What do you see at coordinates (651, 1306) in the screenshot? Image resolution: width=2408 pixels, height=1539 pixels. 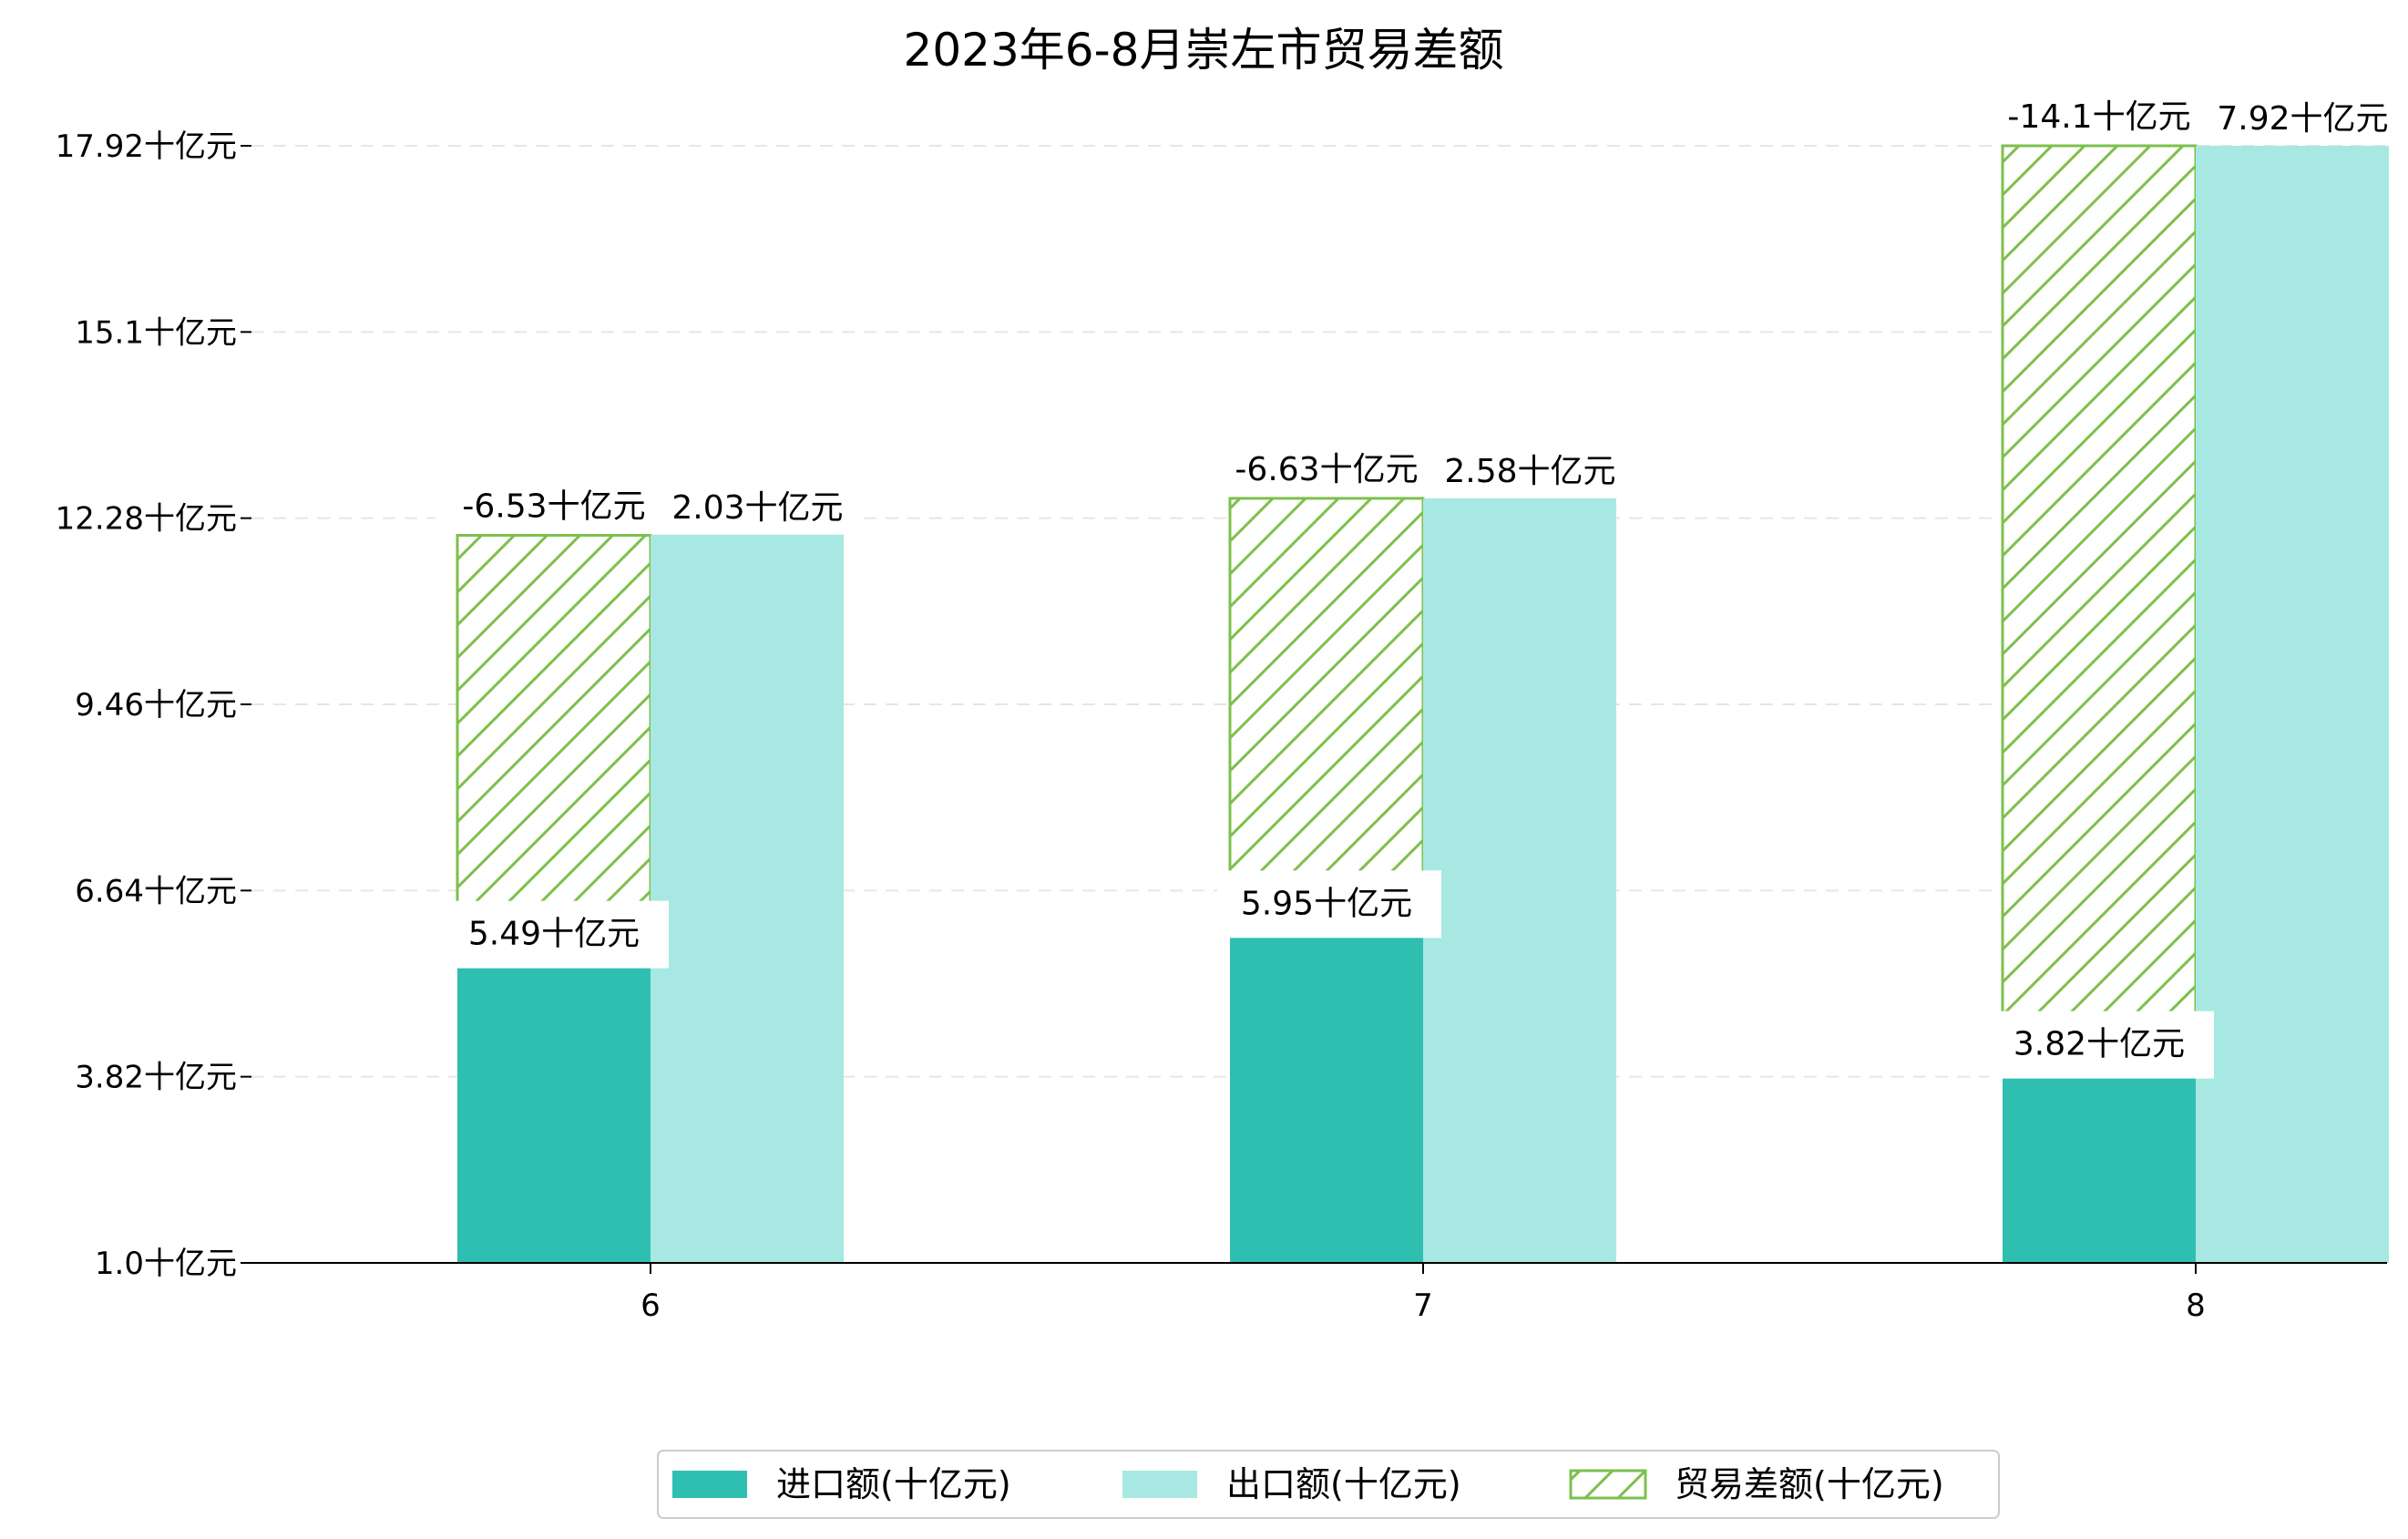 I see `x-tick-label: 6` at bounding box center [651, 1306].